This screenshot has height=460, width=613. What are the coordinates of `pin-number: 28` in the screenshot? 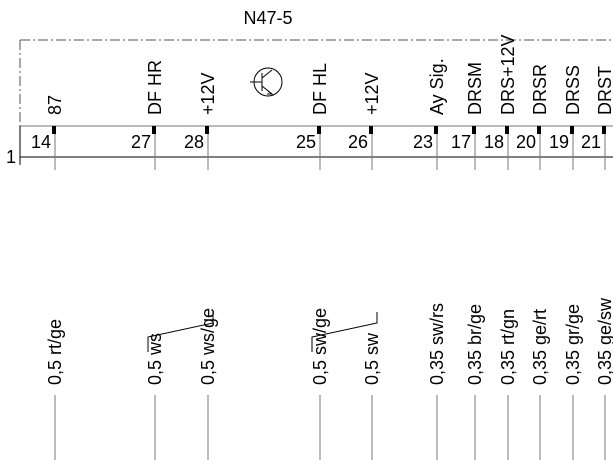 It's located at (194, 142).